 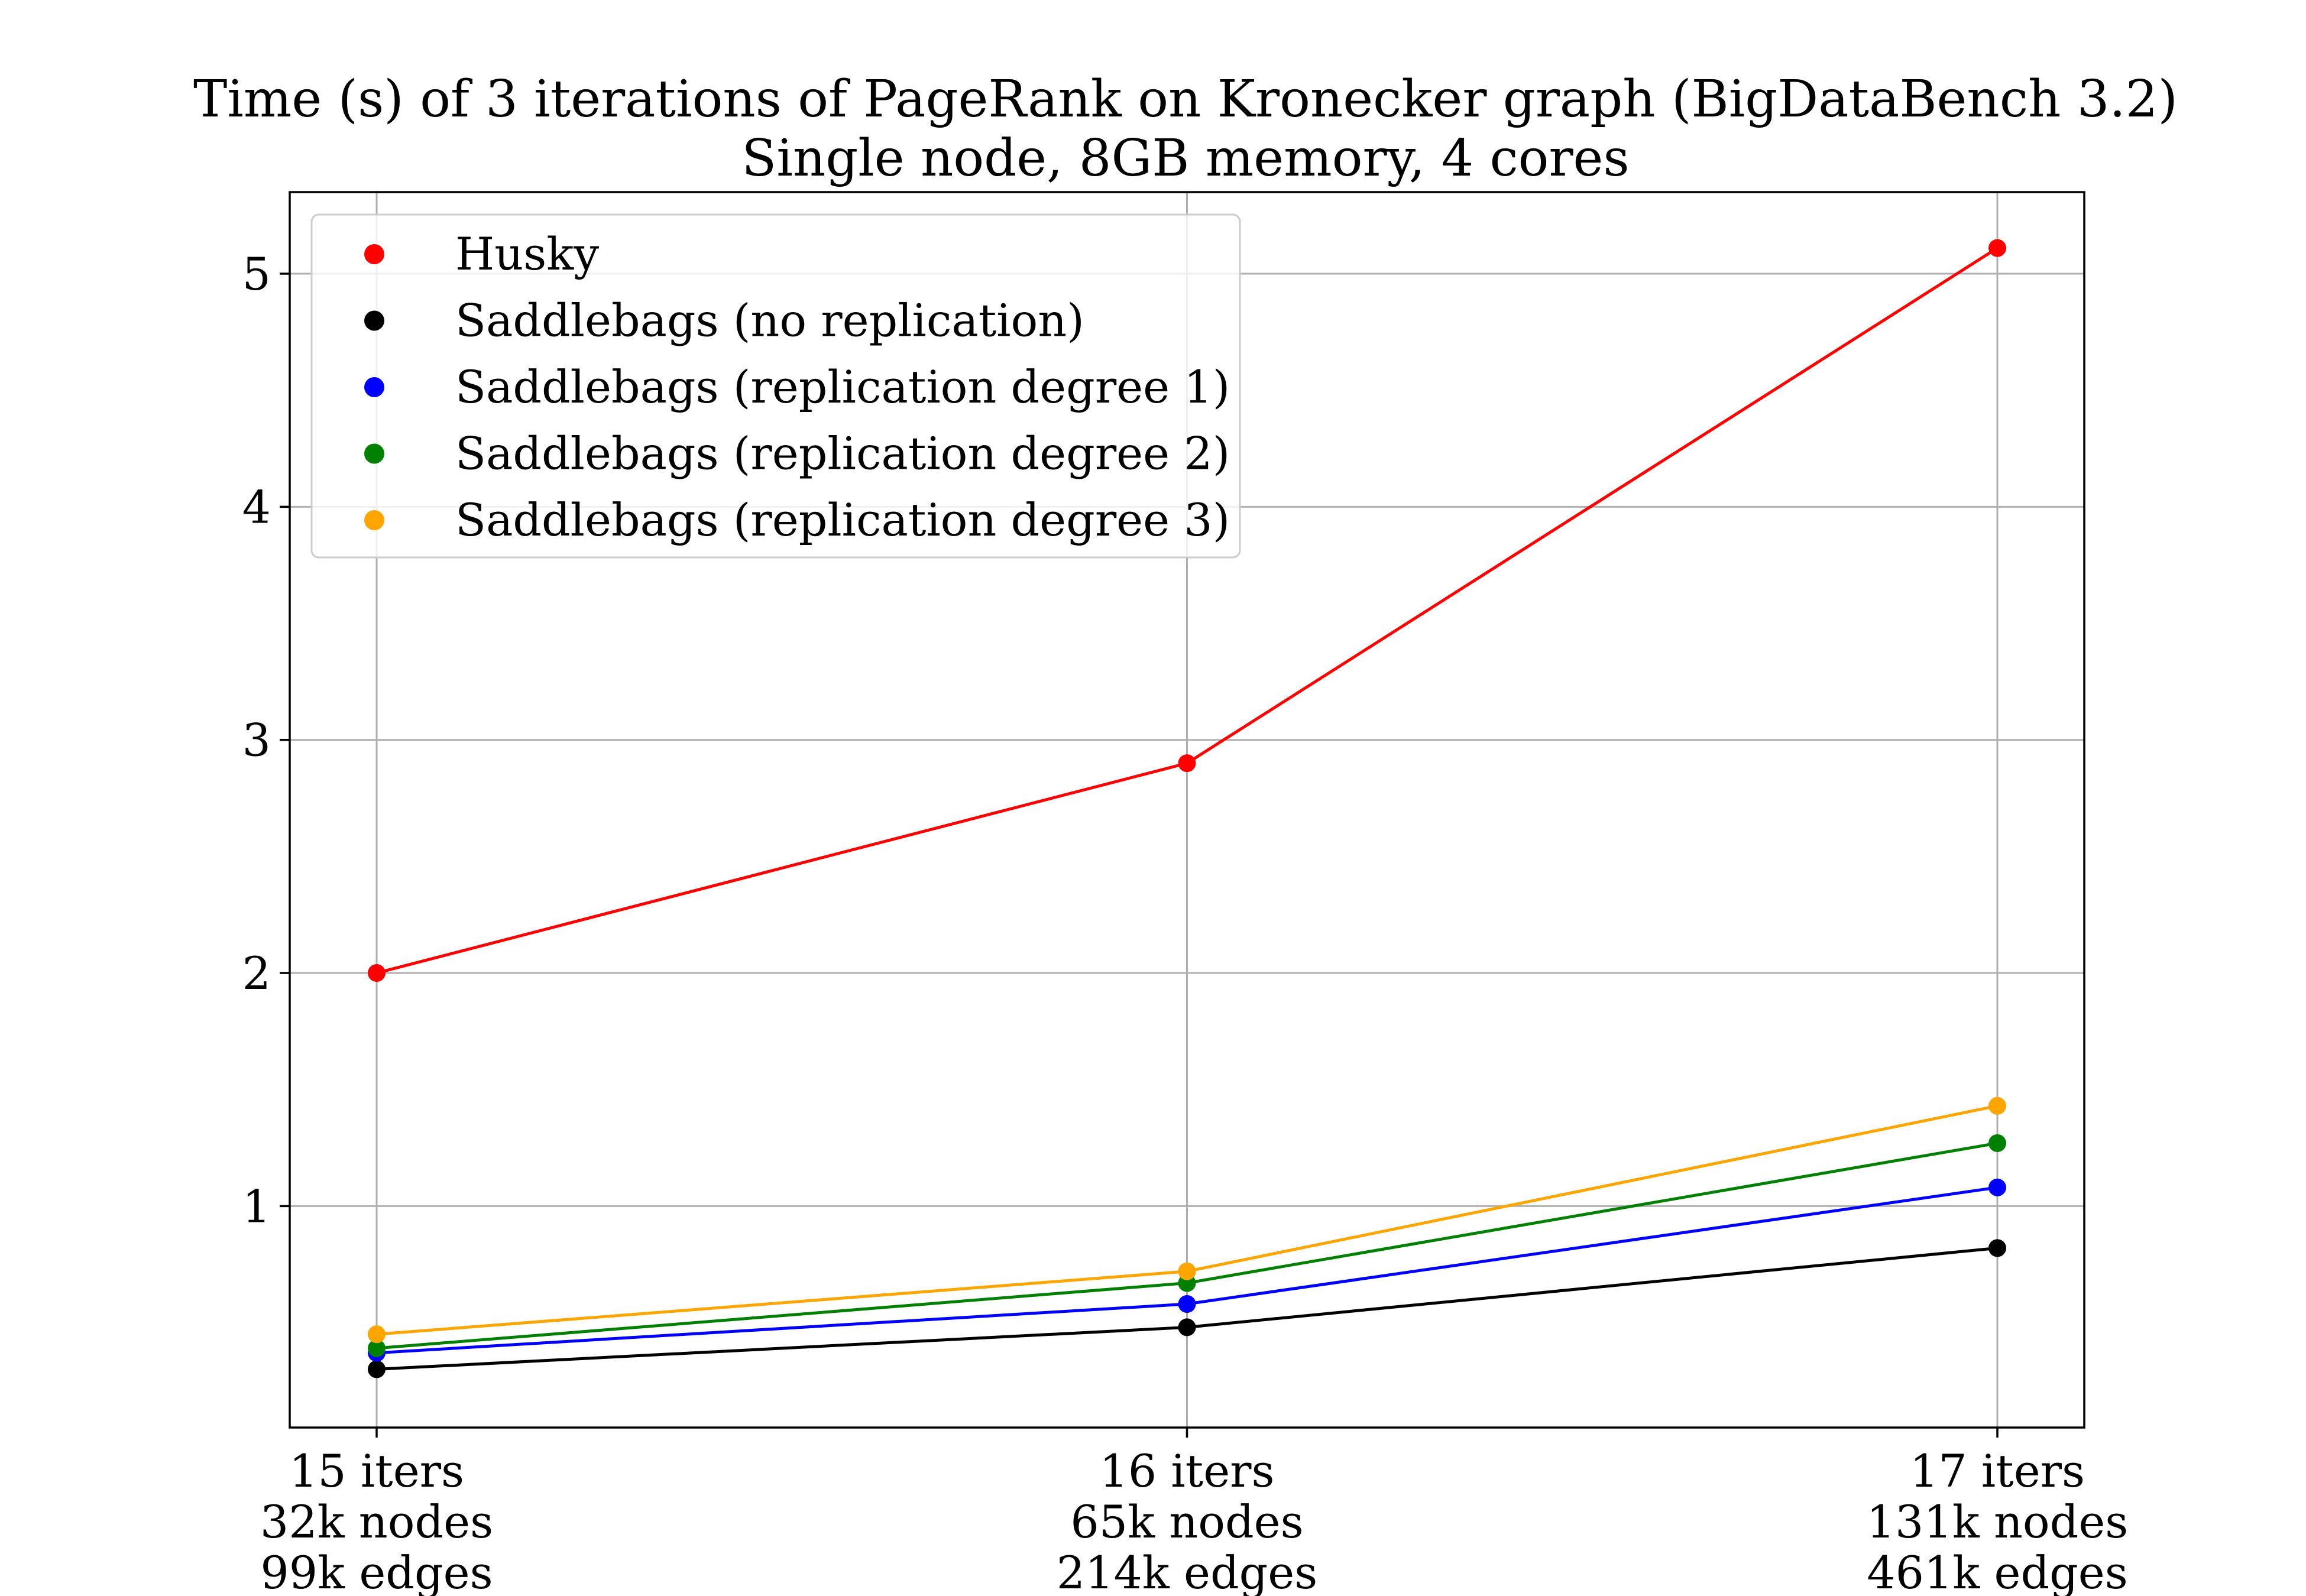 I want to click on x-tick-label: 17 iters 131k nodes 461k edges, so click(x=1998, y=1521).